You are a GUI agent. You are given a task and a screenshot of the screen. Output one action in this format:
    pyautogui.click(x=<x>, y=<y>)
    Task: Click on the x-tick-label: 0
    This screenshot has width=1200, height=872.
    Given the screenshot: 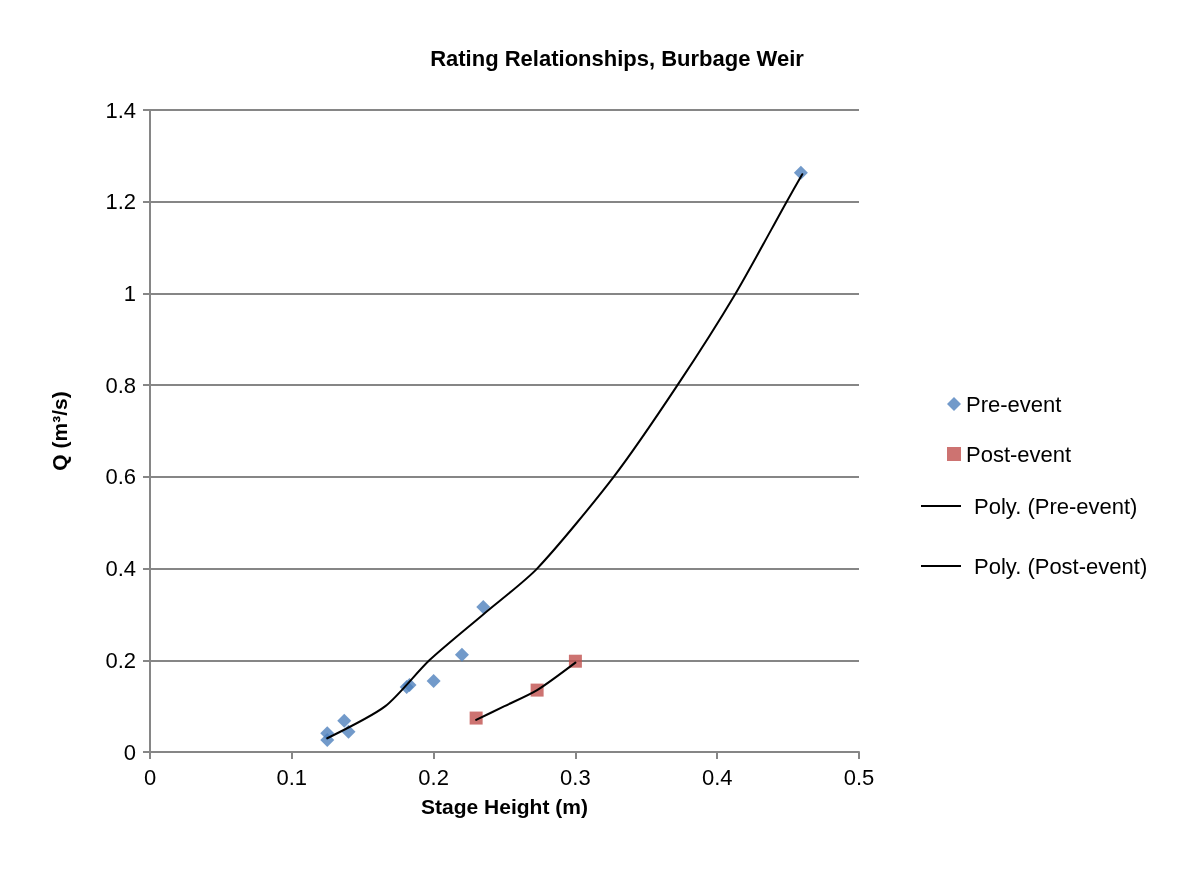 What is the action you would take?
    pyautogui.click(x=150, y=777)
    